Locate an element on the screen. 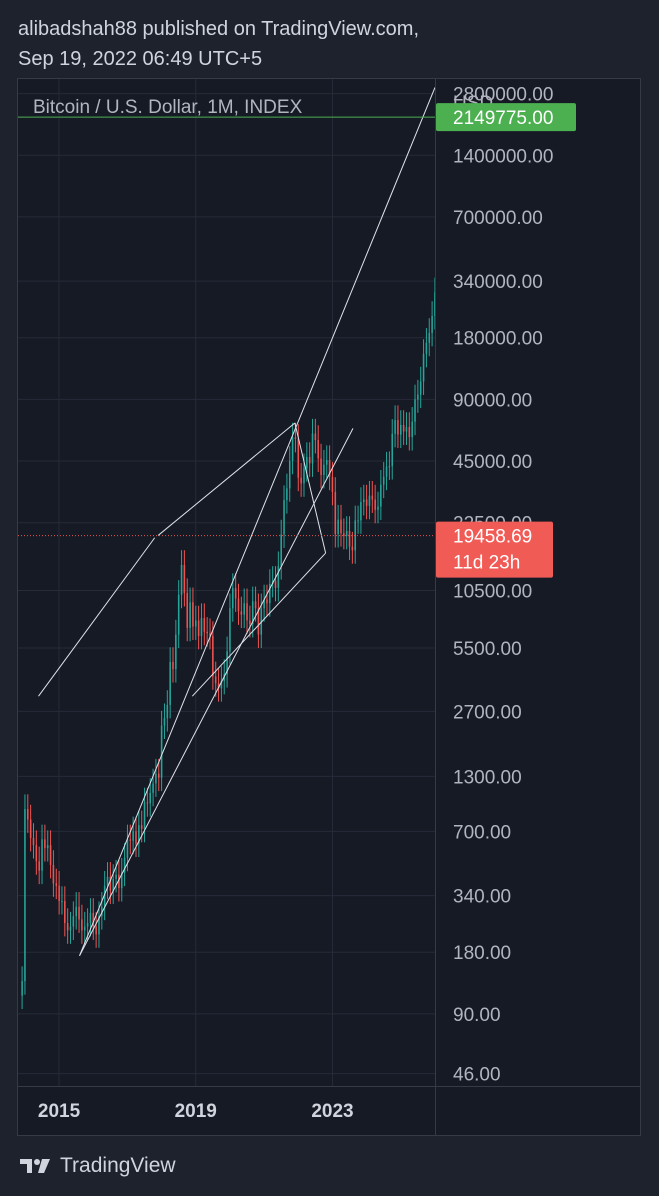 The height and width of the screenshot is (1196, 659). tradingview-footer: TradingView is located at coordinates (97, 1166).